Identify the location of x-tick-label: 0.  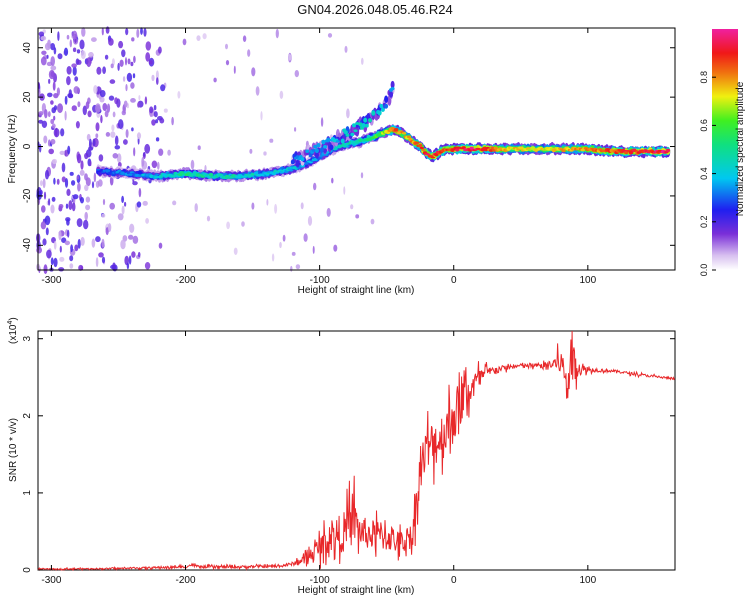
(454, 280).